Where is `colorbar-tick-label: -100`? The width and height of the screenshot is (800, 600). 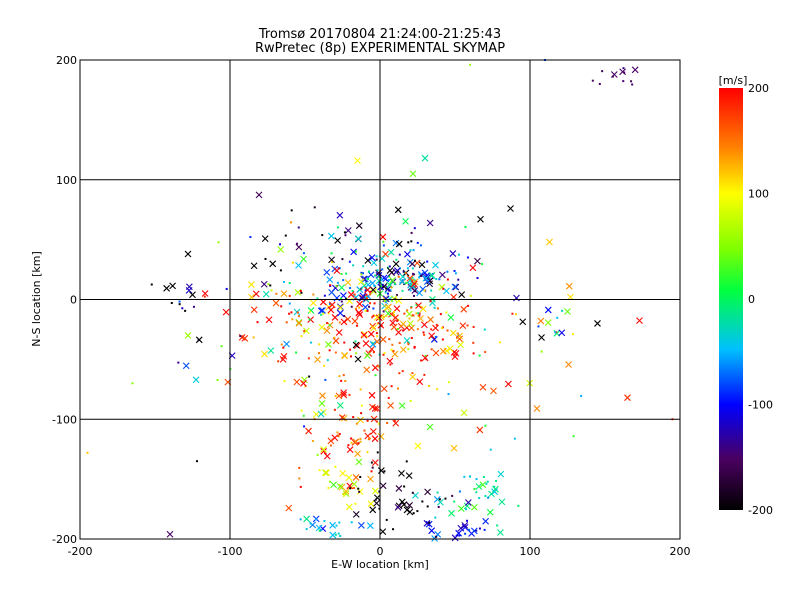
colorbar-tick-label: -100 is located at coordinates (760, 405).